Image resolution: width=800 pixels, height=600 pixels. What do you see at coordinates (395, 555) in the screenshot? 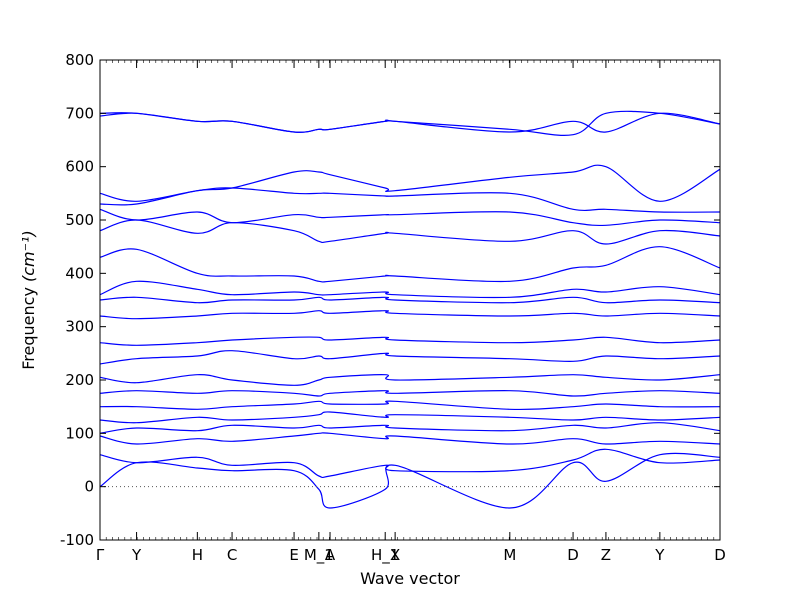
I see `x-tick-label: X` at bounding box center [395, 555].